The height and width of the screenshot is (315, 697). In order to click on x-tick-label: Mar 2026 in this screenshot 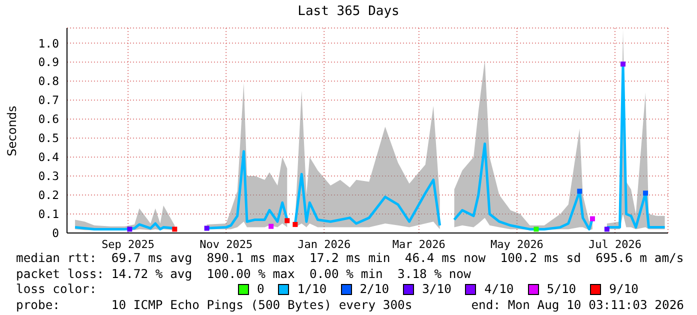, I will do `click(419, 244)`.